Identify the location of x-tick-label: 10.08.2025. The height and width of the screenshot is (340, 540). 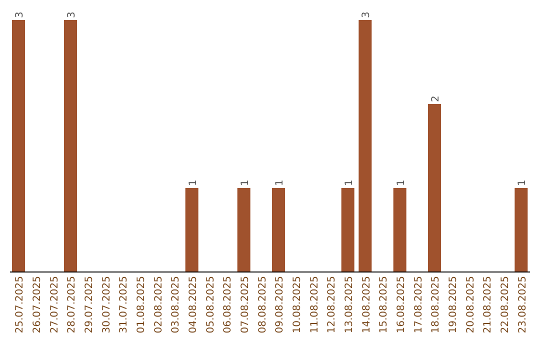
(297, 305).